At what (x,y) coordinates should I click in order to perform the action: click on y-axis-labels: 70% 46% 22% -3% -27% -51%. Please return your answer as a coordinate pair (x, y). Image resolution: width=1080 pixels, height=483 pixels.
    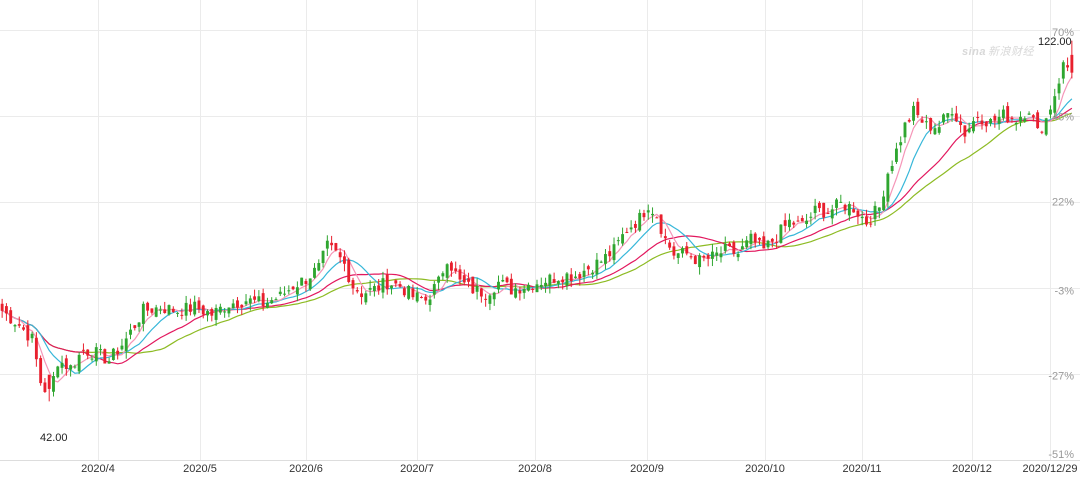
    Looking at the image, I should click on (1061, 244).